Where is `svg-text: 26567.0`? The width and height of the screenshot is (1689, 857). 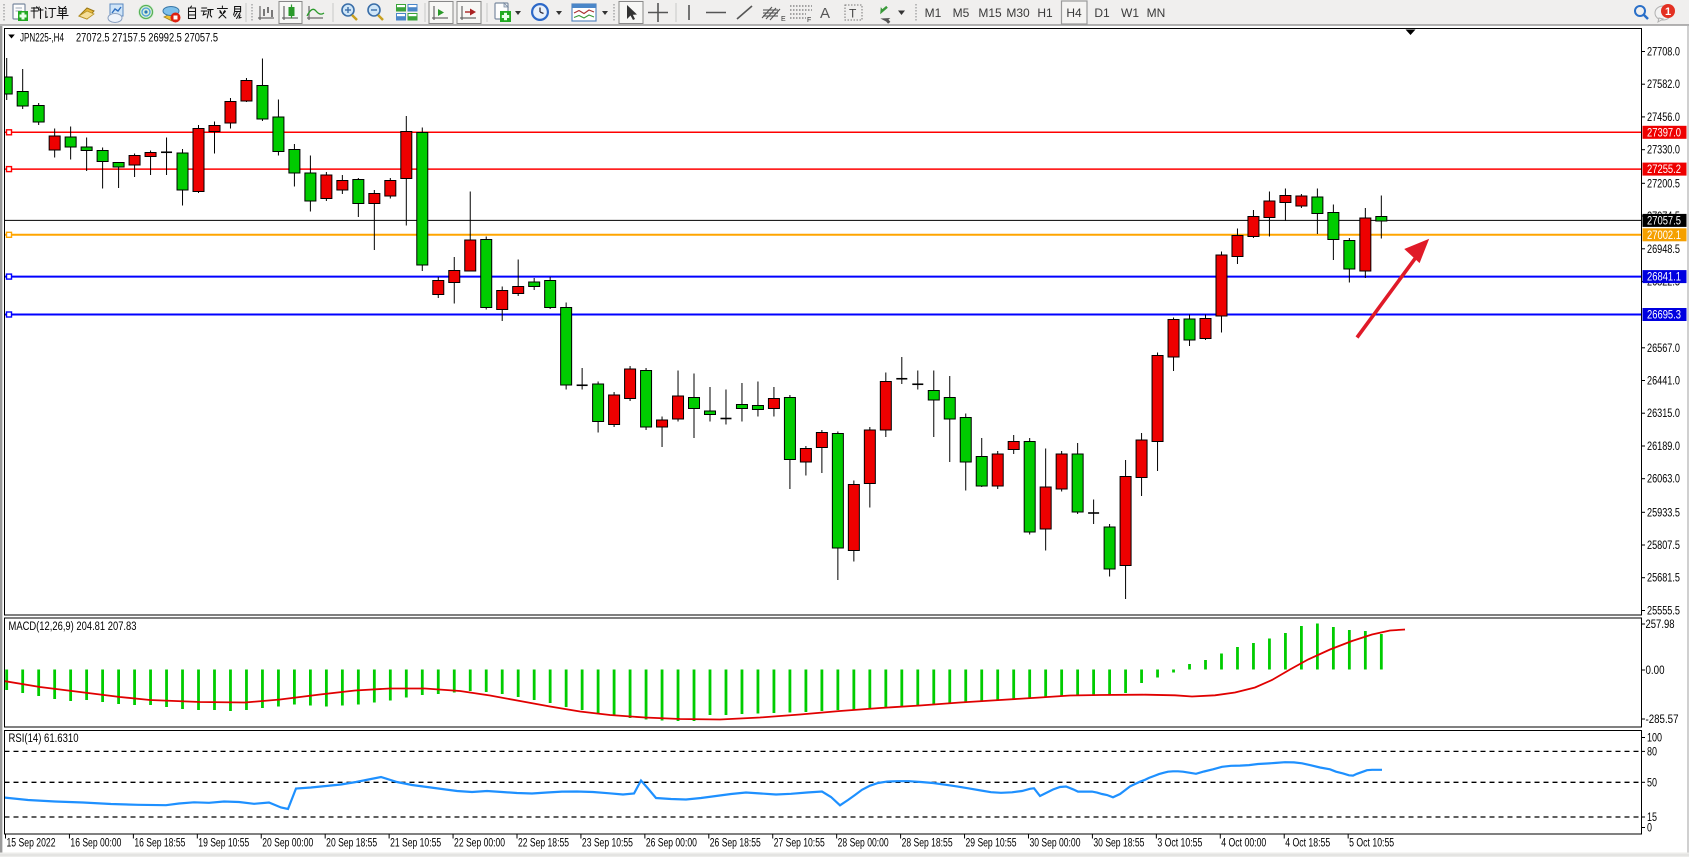 svg-text: 26567.0 is located at coordinates (1663, 349).